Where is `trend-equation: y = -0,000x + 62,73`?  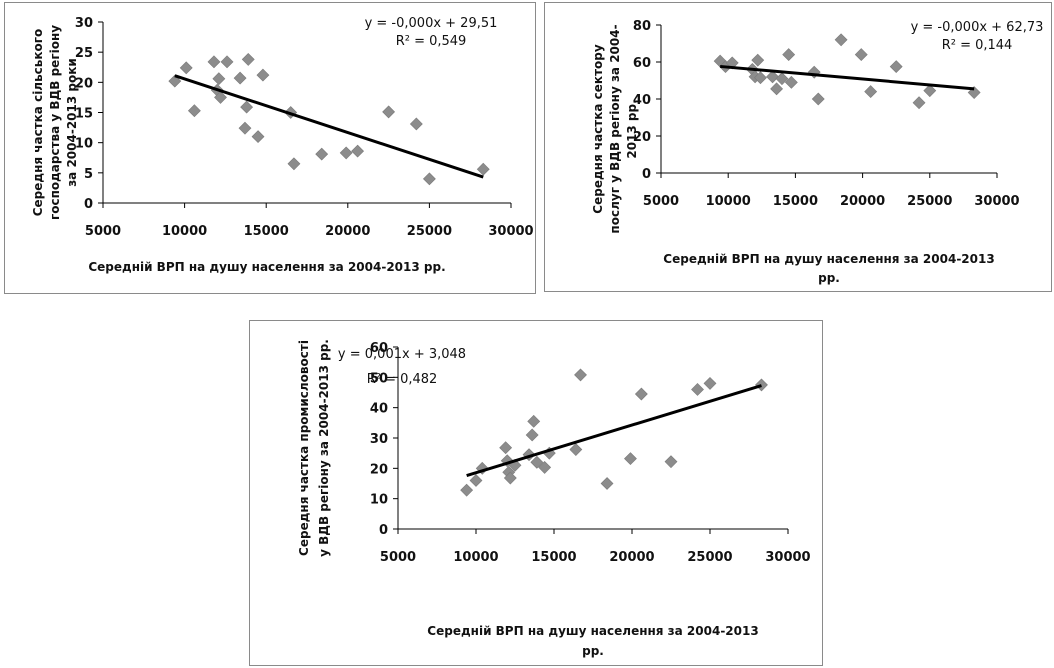
trend-equation: y = -0,000x + 62,73 is located at coordinates (977, 27).